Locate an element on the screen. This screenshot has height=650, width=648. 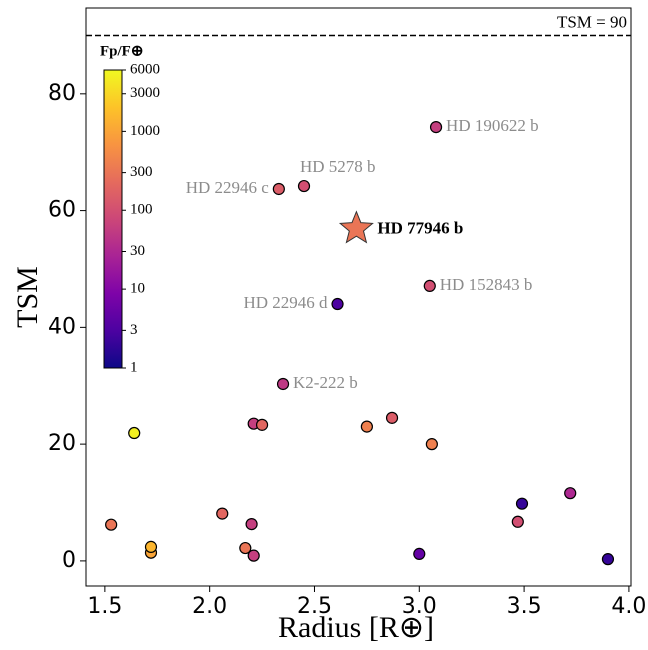
colorbar-tick-label: 6000 is located at coordinates (145, 69).